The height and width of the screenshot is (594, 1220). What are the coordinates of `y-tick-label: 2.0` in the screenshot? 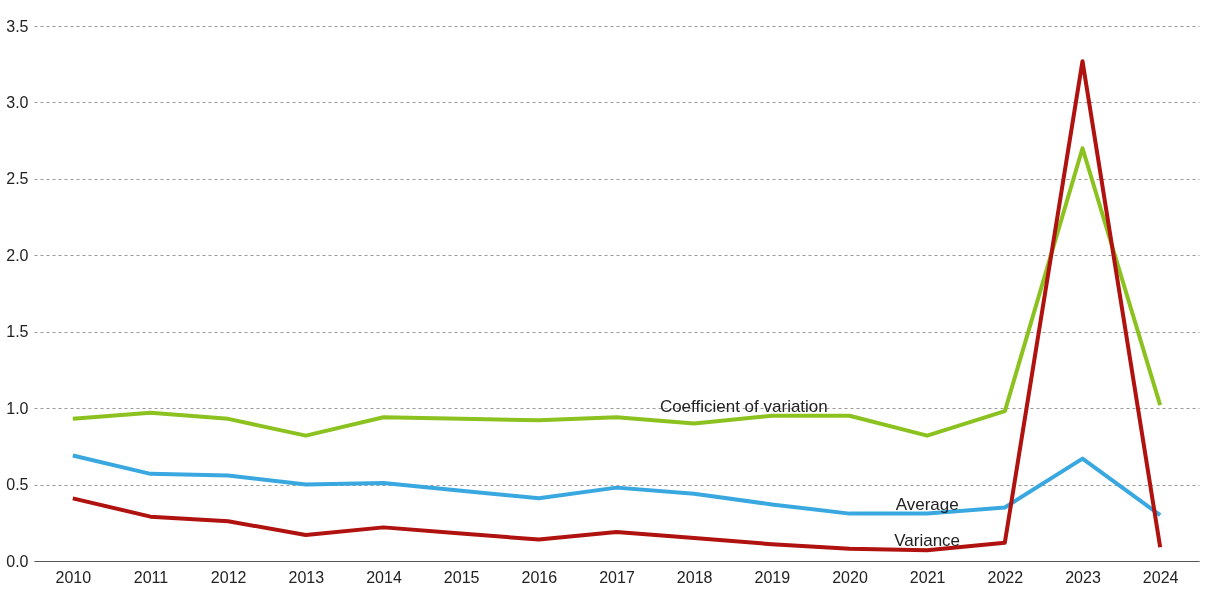 It's located at (17, 255).